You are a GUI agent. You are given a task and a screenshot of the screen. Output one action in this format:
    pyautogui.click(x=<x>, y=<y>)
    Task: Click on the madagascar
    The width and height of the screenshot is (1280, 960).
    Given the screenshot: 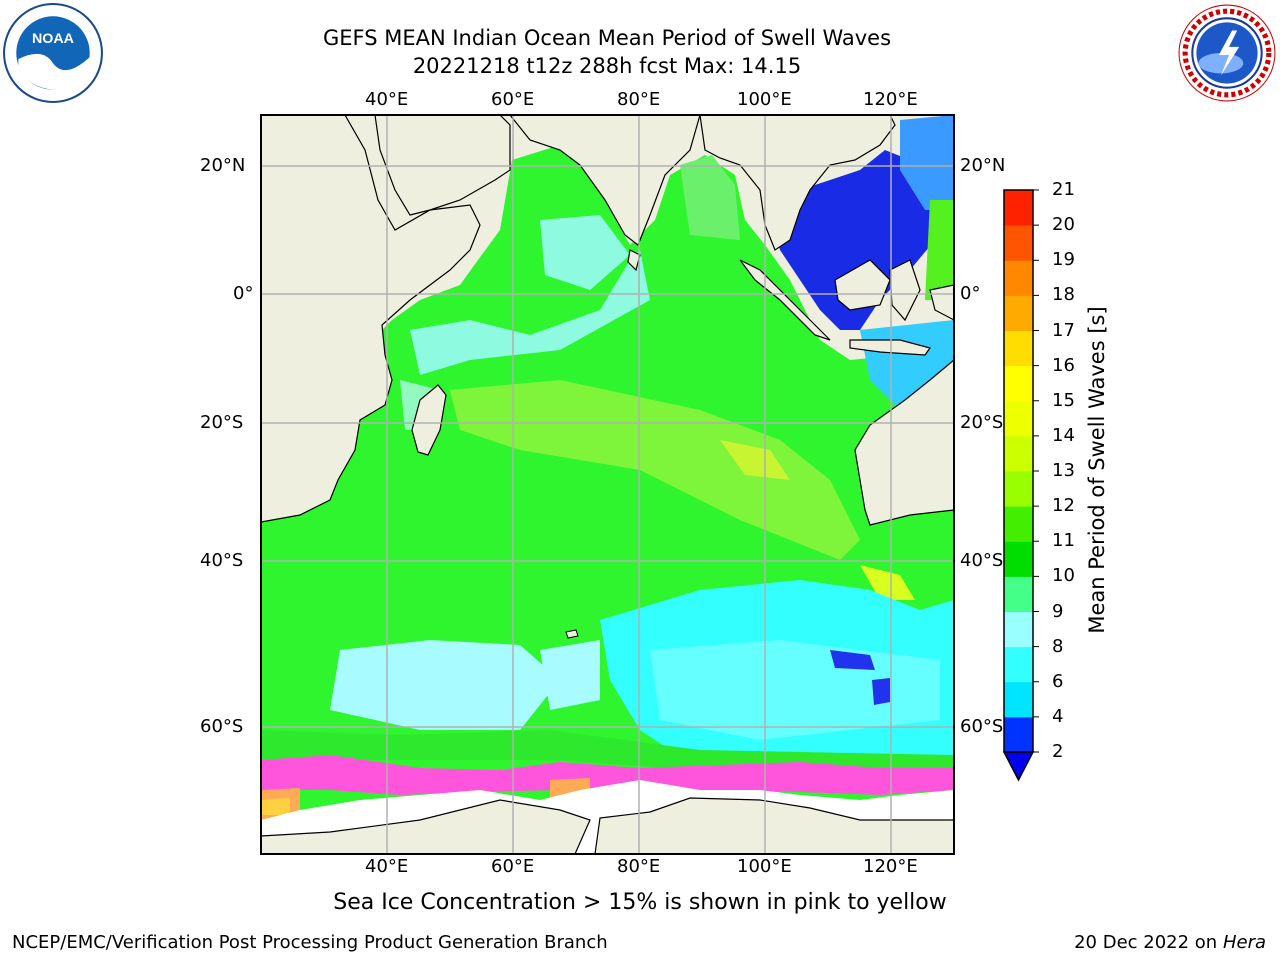 What is the action you would take?
    pyautogui.click(x=429, y=420)
    